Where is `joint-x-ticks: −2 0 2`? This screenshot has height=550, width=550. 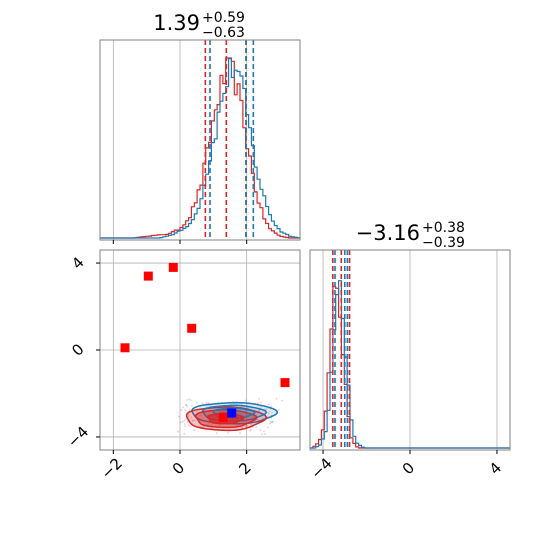 joint-x-ticks: −2 0 2 is located at coordinates (176, 466).